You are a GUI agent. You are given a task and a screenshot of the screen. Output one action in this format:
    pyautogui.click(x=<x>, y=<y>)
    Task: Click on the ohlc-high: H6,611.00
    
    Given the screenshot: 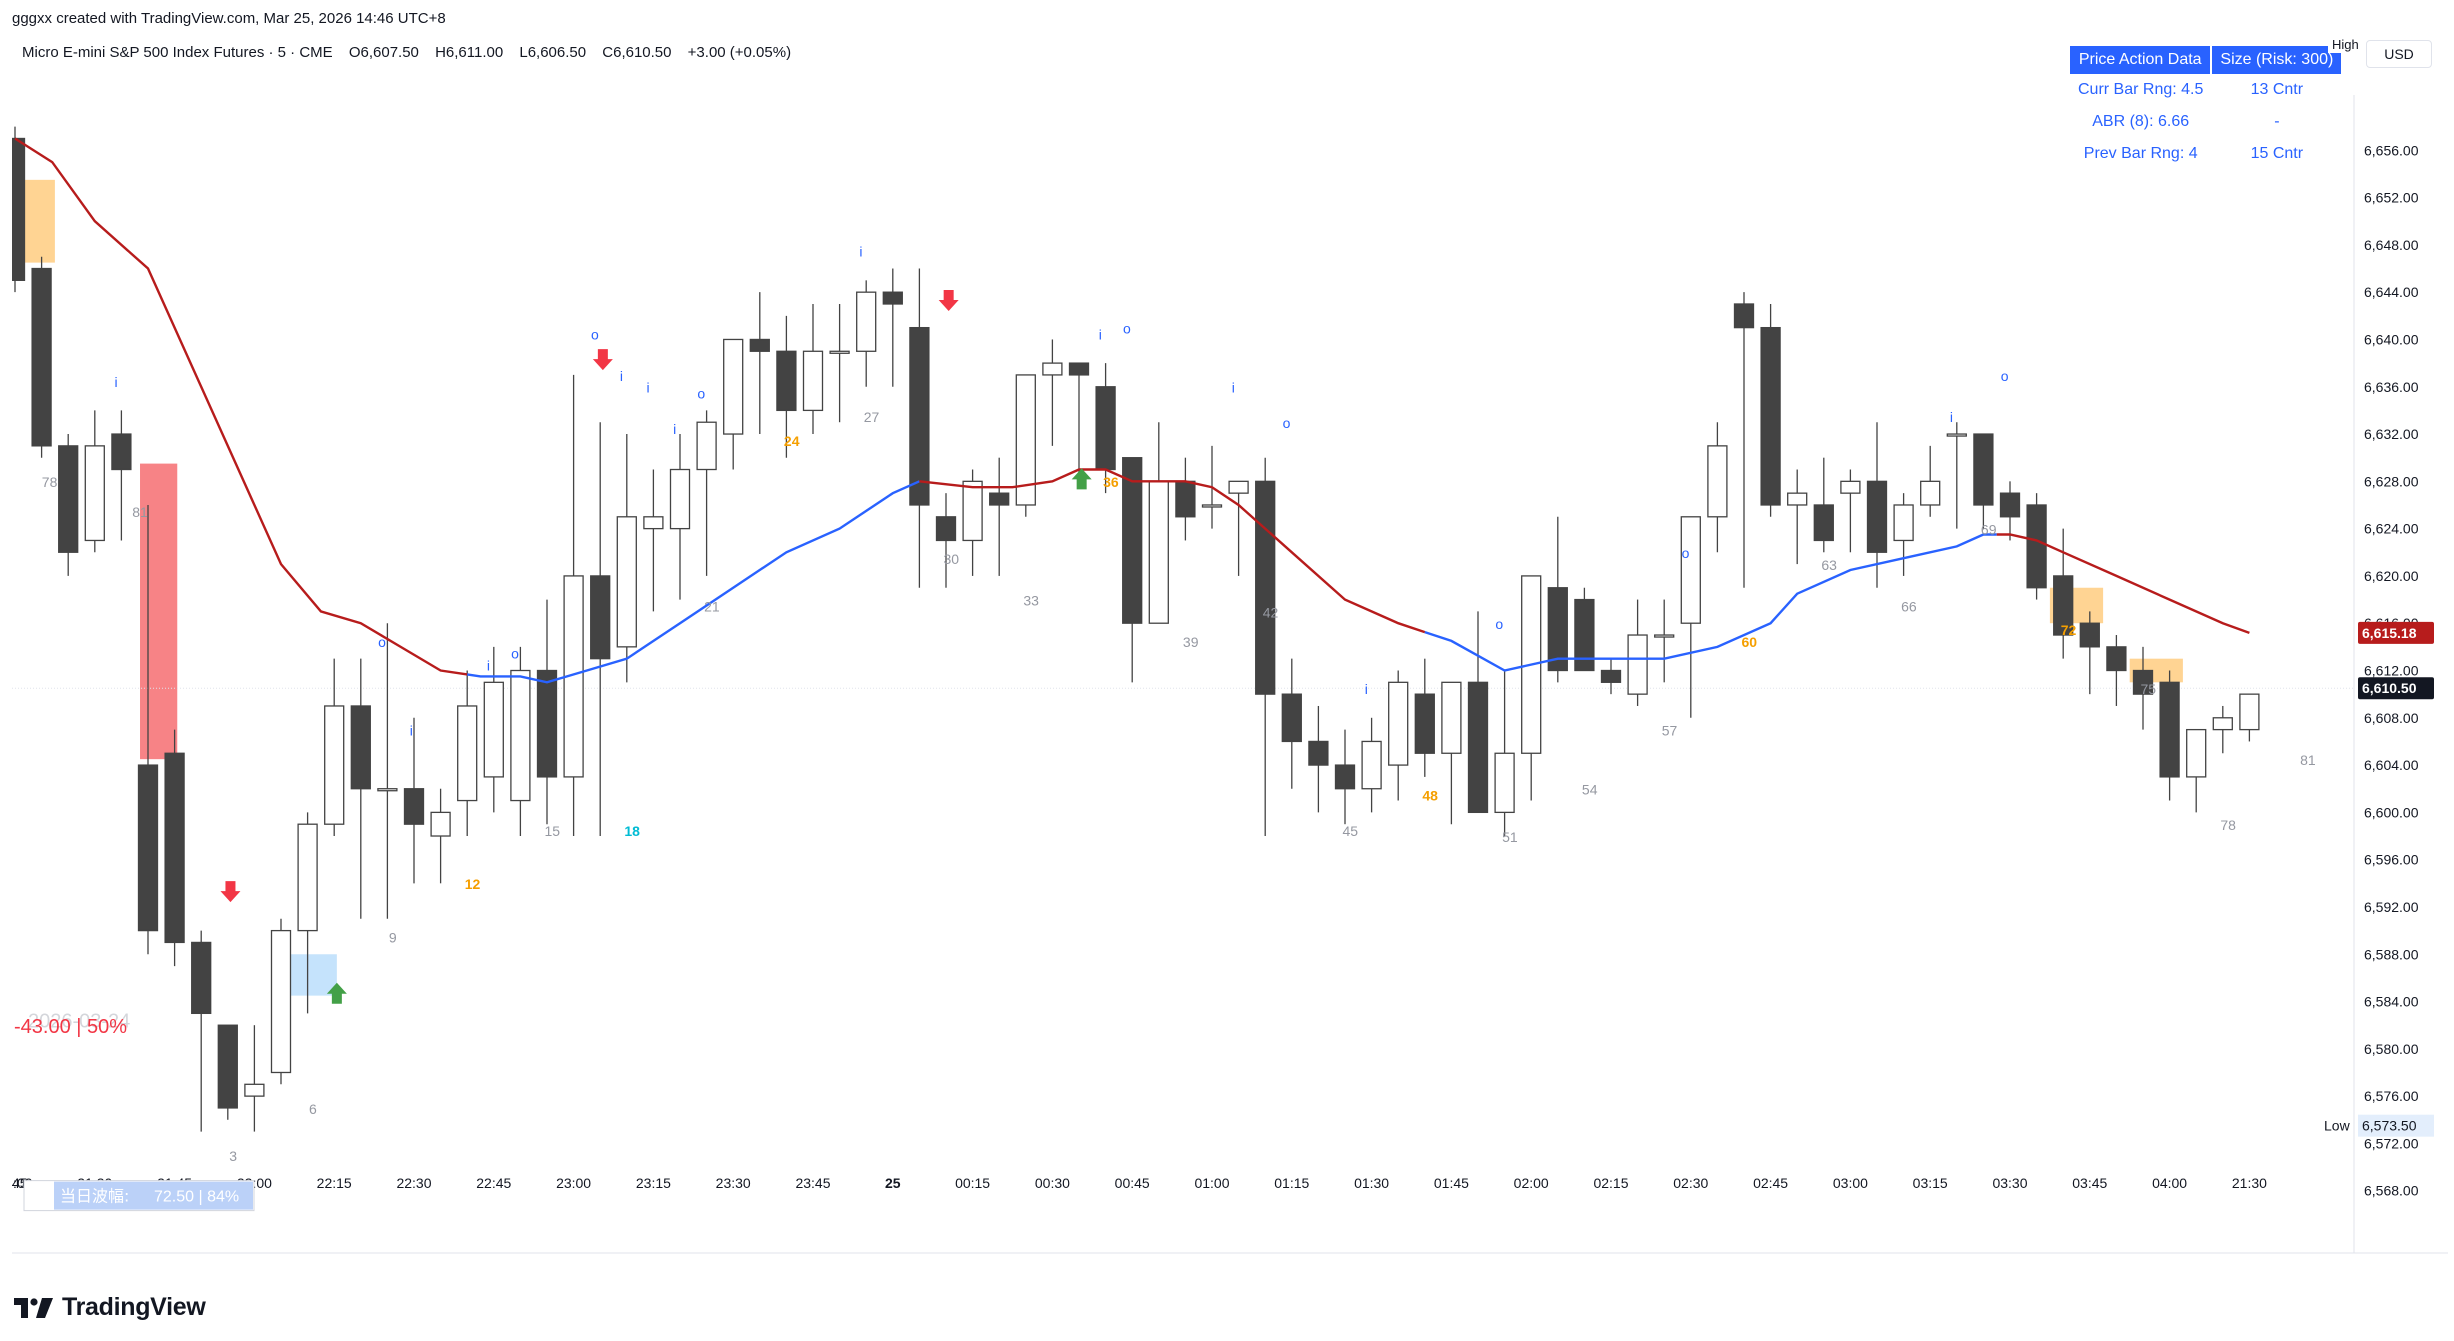 What is the action you would take?
    pyautogui.click(x=469, y=52)
    